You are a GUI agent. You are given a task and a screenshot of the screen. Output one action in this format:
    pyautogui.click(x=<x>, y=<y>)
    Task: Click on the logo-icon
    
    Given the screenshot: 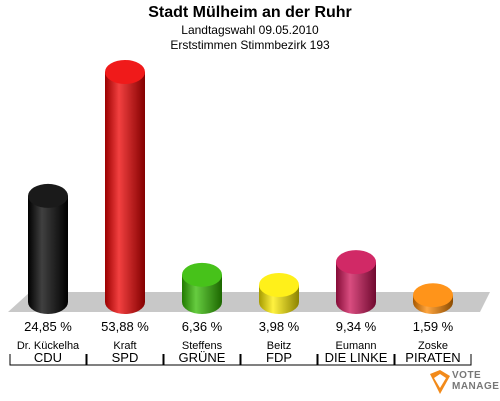 What is the action you would take?
    pyautogui.click(x=440, y=382)
    